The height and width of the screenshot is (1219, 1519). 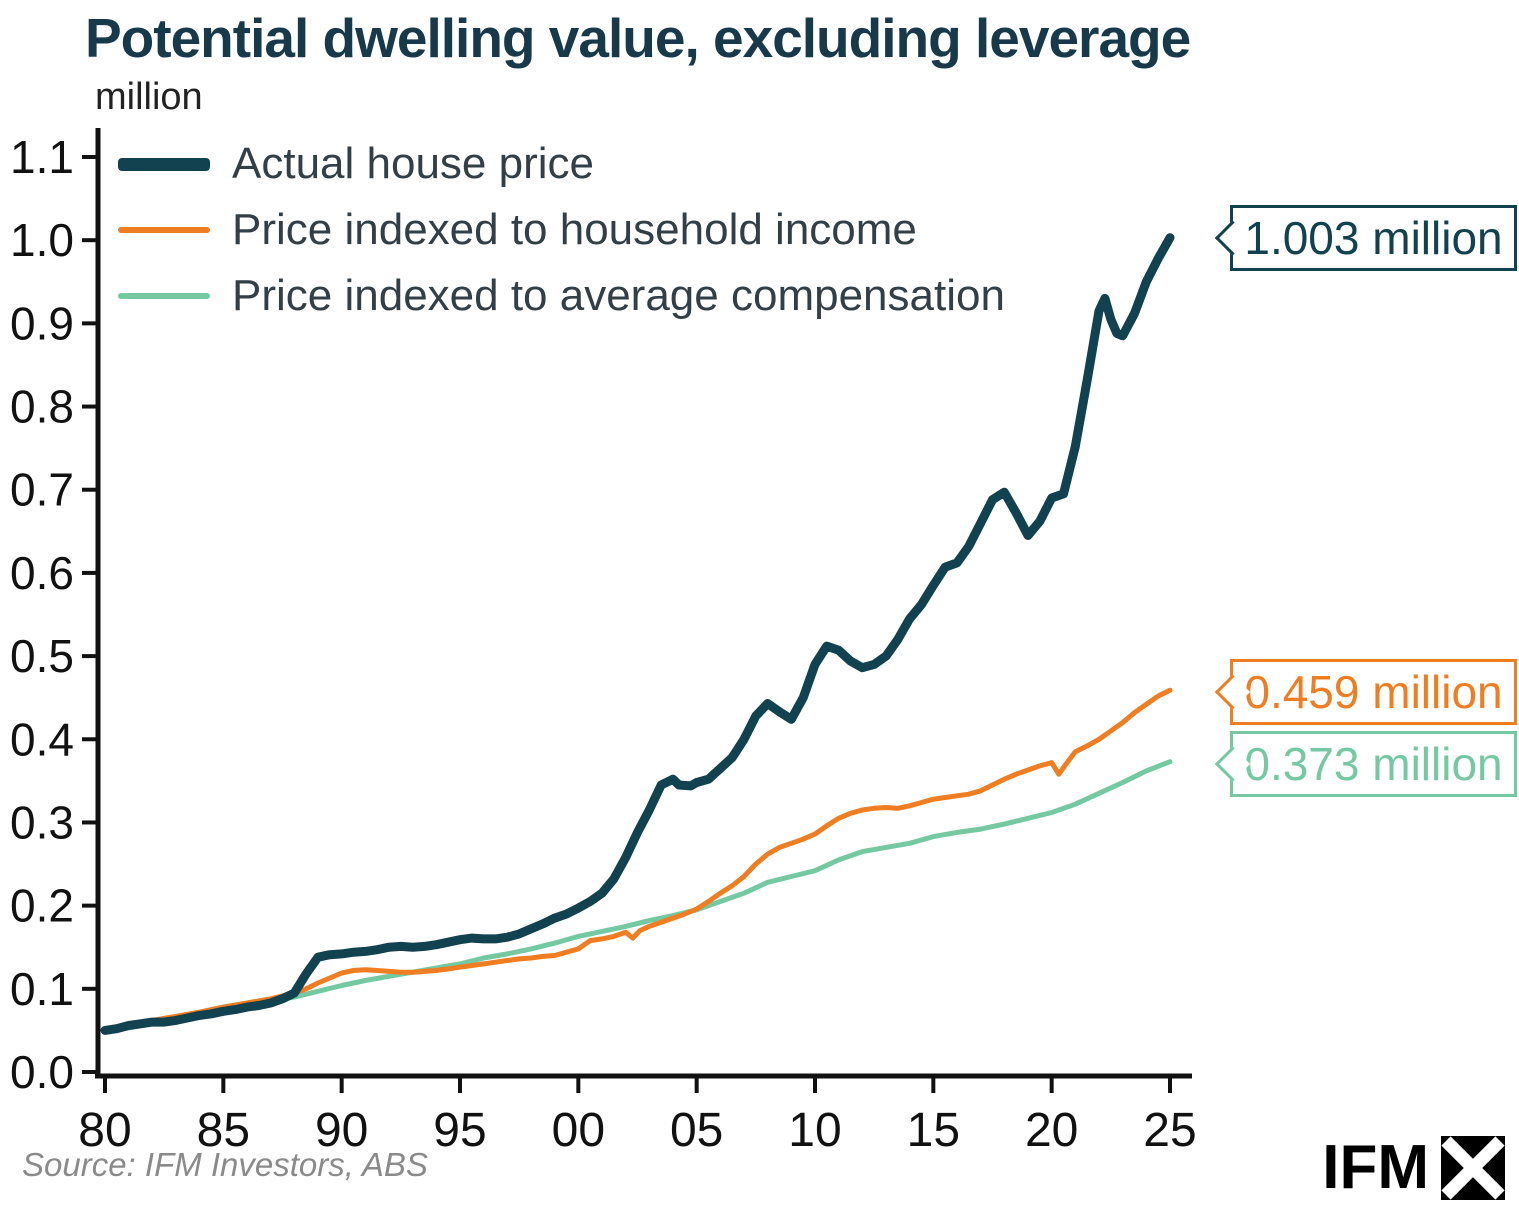 What do you see at coordinates (1373, 764) in the screenshot?
I see `callout-average-compensation: 0.373 million` at bounding box center [1373, 764].